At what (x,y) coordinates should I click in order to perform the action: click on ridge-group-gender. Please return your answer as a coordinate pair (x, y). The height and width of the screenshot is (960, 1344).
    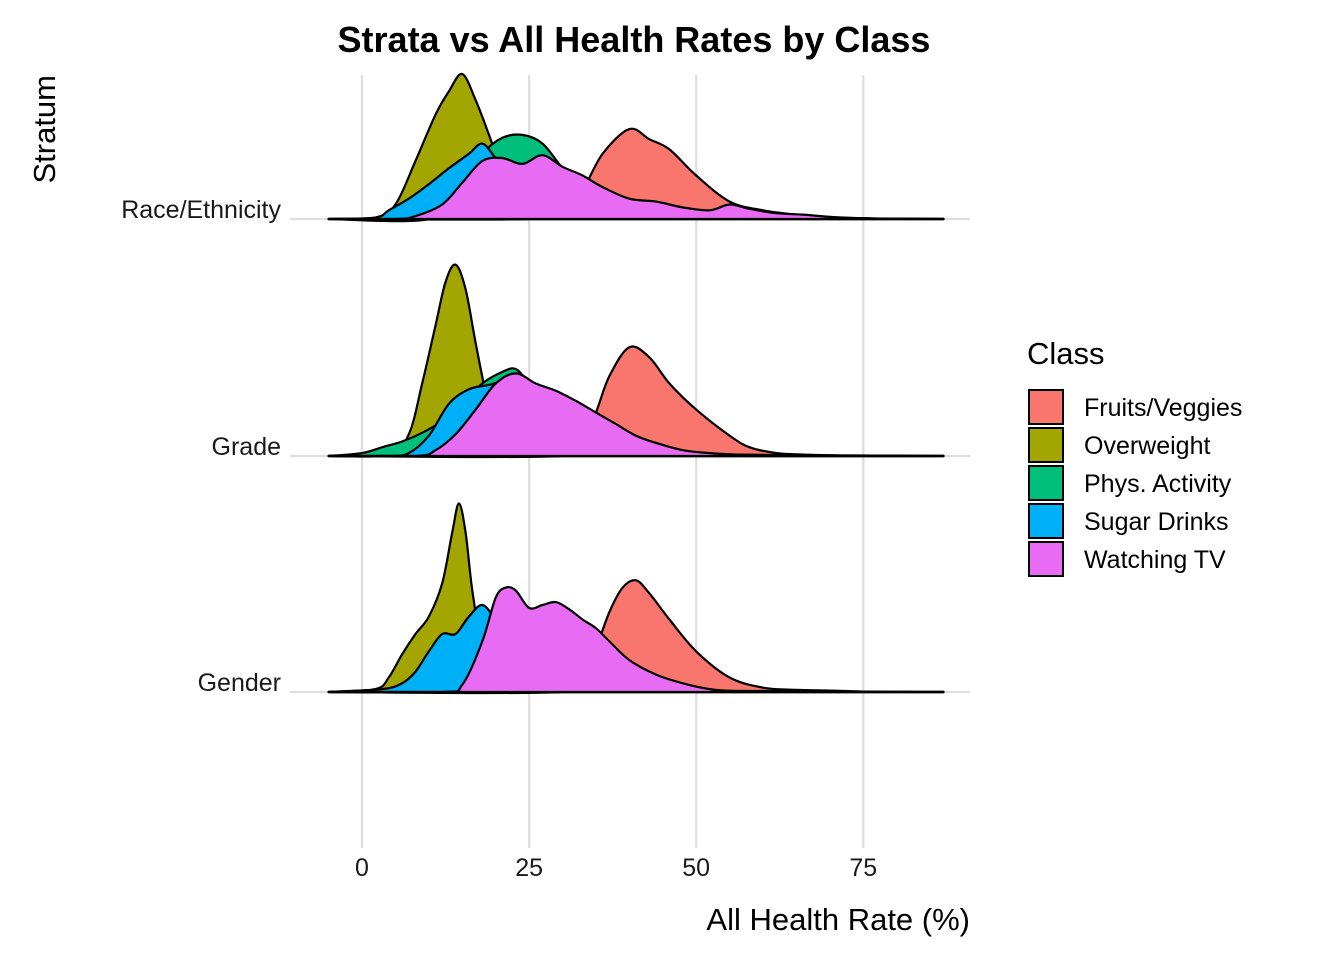
    Looking at the image, I should click on (636, 598).